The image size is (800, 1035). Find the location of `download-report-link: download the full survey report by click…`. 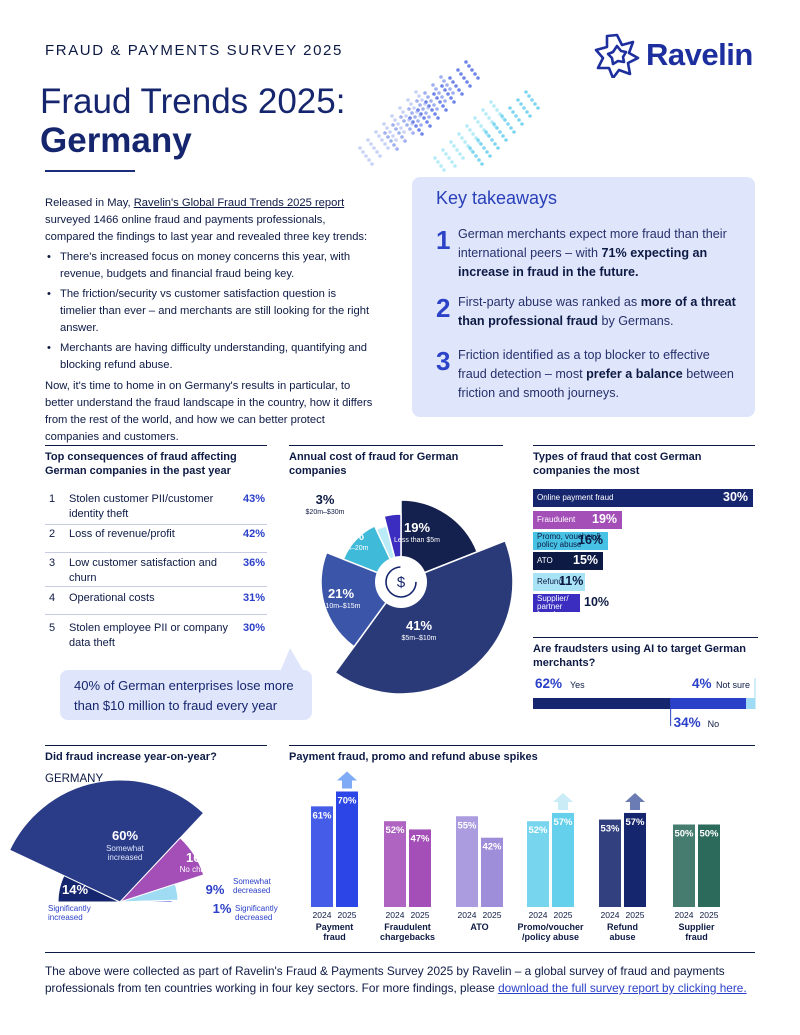

download-report-link: download the full survey report by click… is located at coordinates (622, 988).